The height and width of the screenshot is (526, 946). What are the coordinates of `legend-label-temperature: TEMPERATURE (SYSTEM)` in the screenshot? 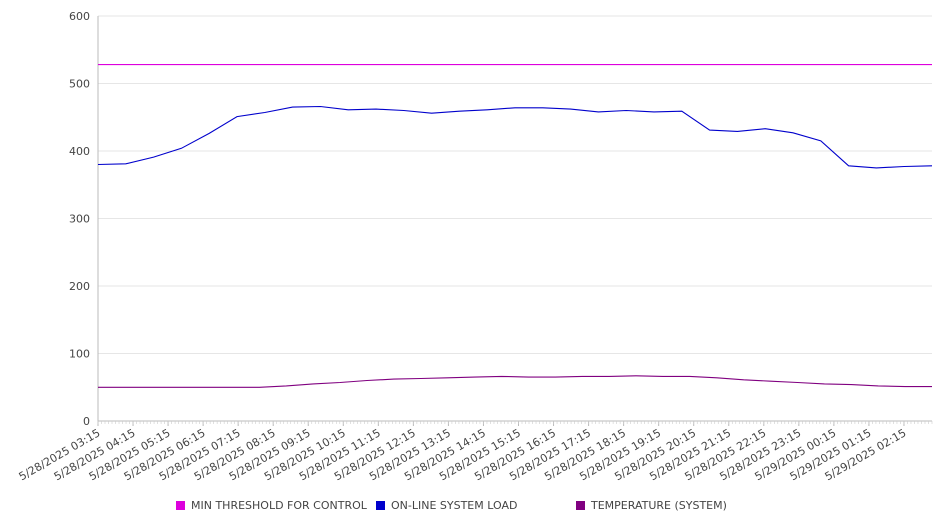 It's located at (659, 505).